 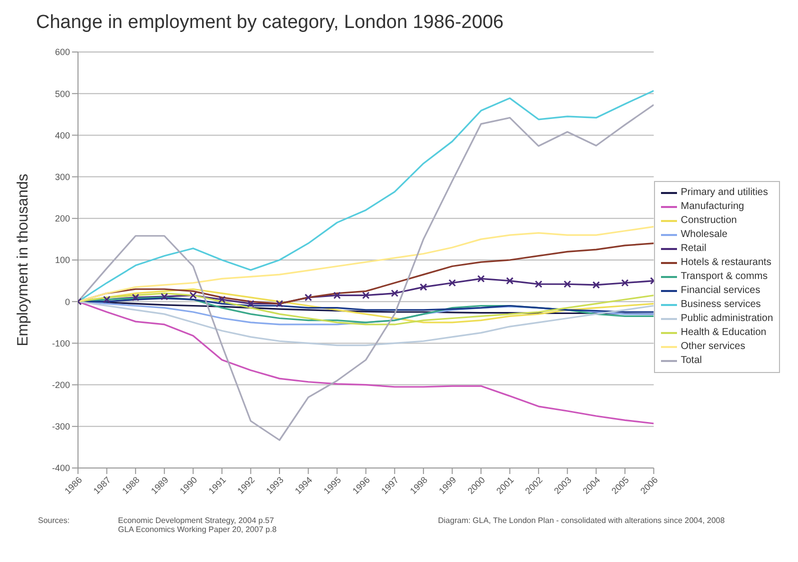 I want to click on legend-label: Business services, so click(x=720, y=305).